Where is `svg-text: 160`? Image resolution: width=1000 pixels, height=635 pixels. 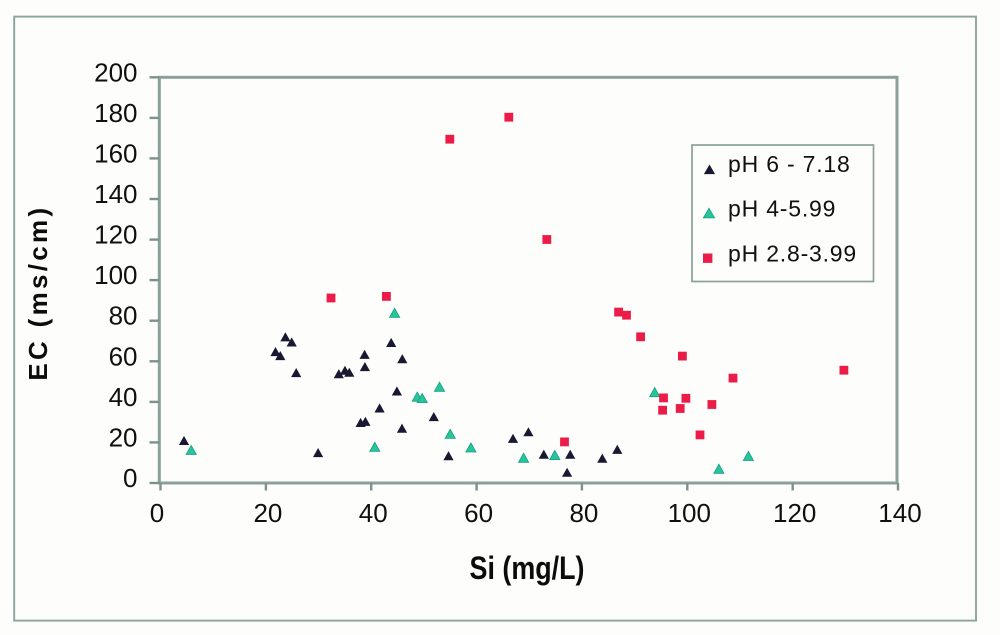 svg-text: 160 is located at coordinates (115, 153).